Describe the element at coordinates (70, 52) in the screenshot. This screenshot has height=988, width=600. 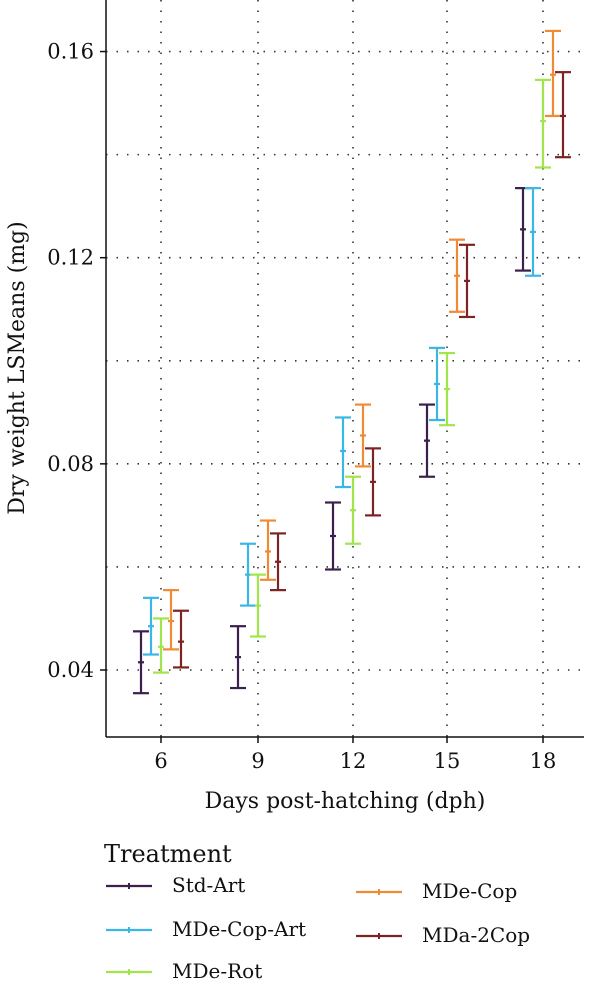
I see `y-tick-label: 0.16` at that location.